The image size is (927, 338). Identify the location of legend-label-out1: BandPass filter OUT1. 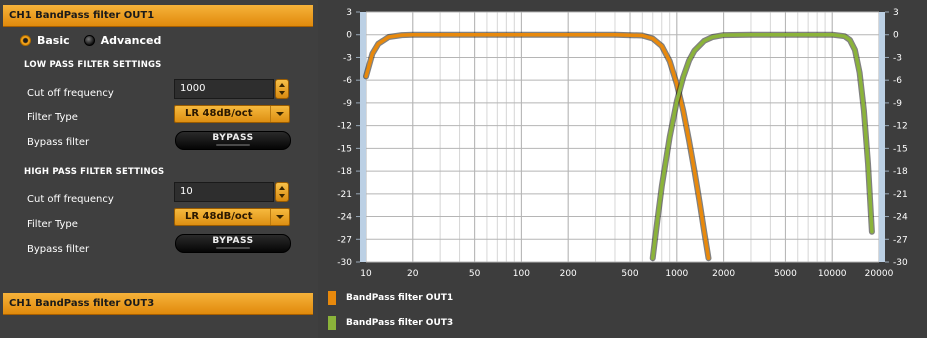
(400, 298).